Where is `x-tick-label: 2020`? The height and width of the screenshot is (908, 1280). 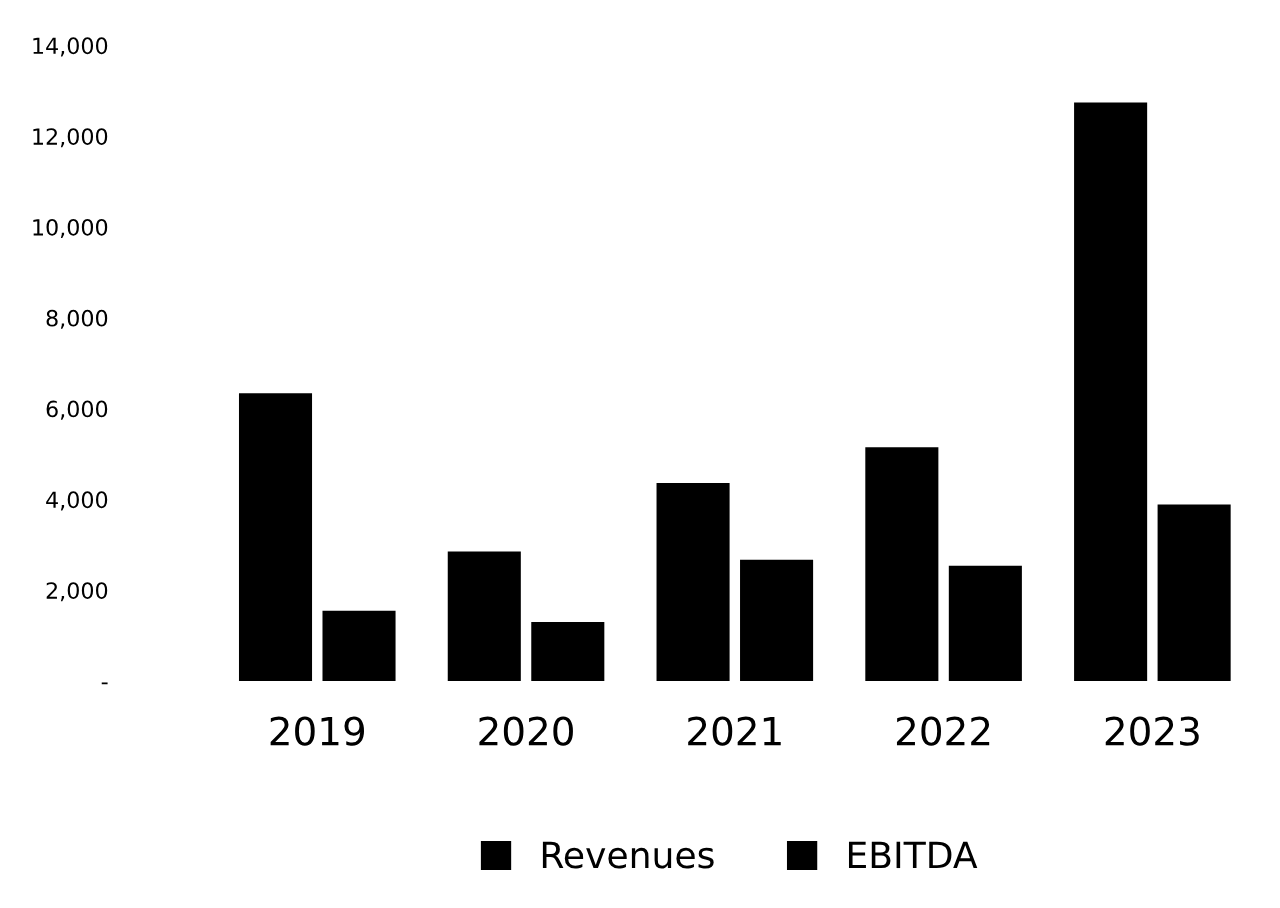
x-tick-label: 2020 is located at coordinates (526, 731).